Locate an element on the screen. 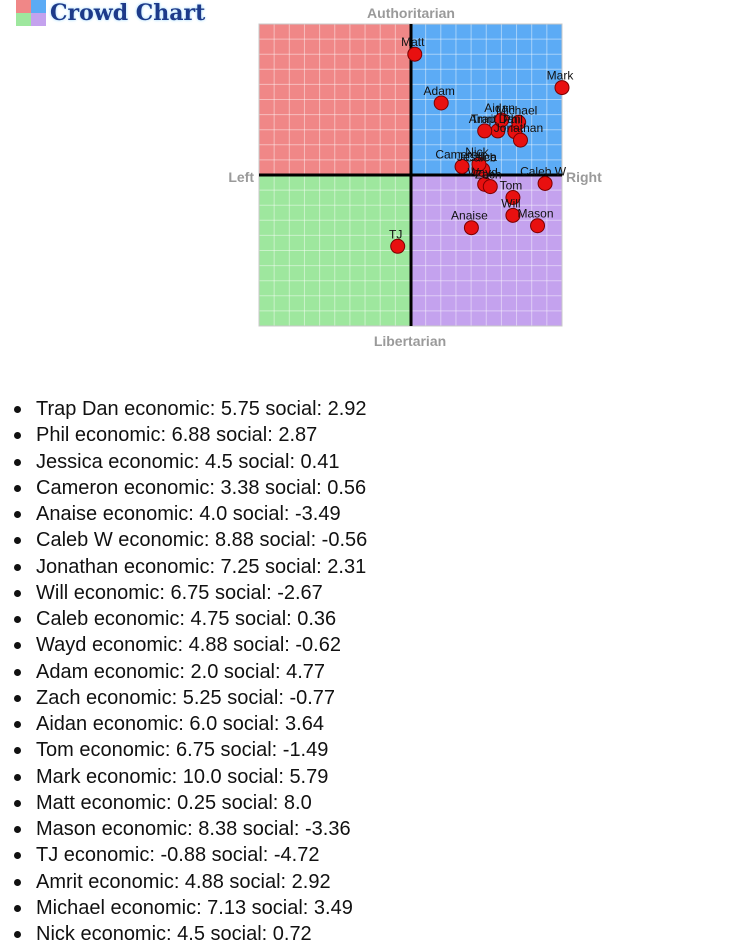  list-item: Aidan economic: 6.0 social: 3.64 is located at coordinates (371, 724).